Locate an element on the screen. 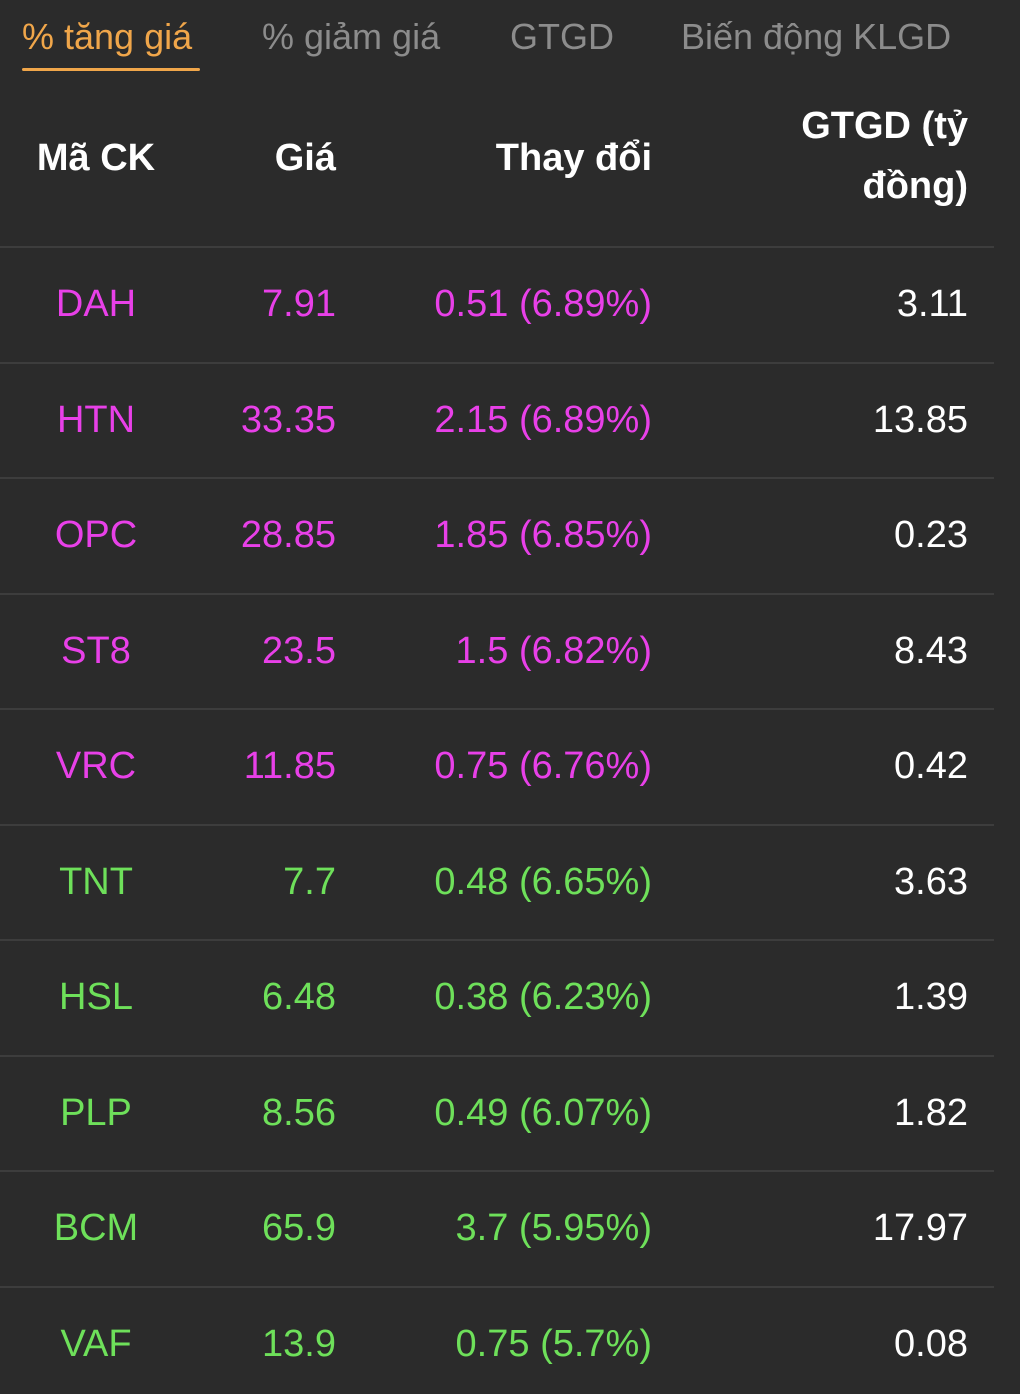 The width and height of the screenshot is (1020, 1394). header-trading-value-line2: đồng) is located at coordinates (915, 186).